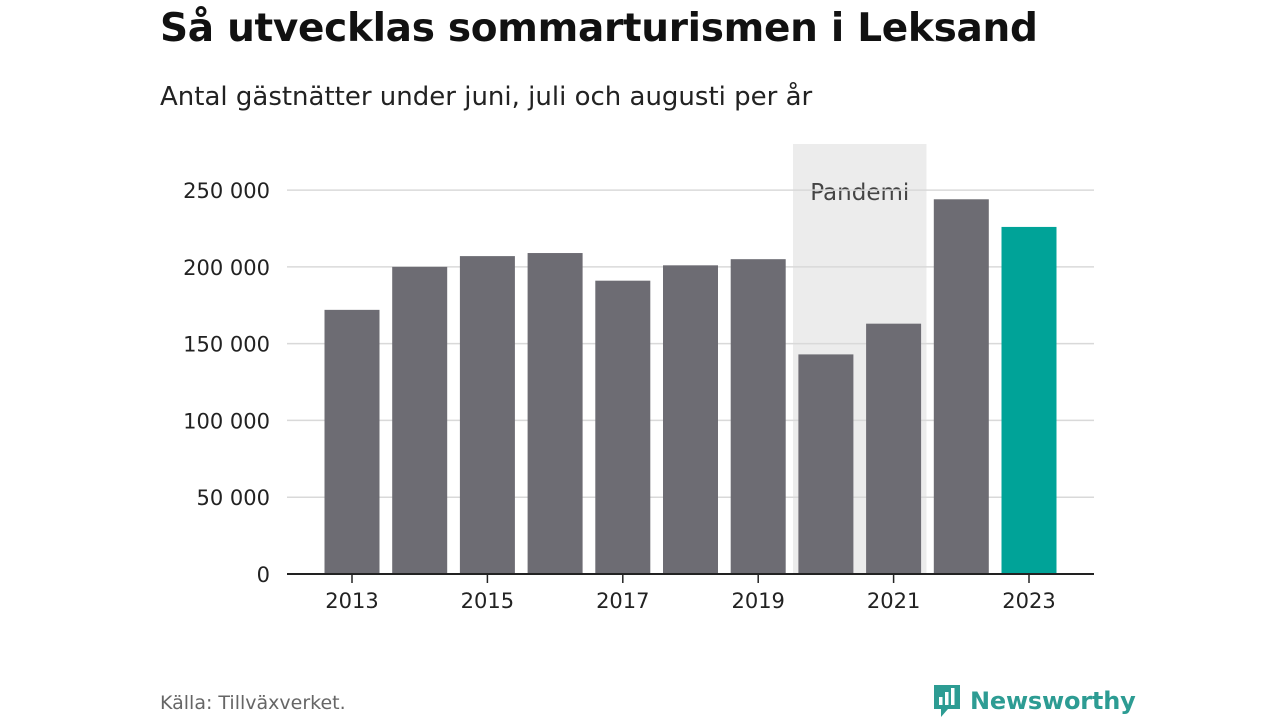  What do you see at coordinates (226, 191) in the screenshot?
I see `y-tick-label: 250 000` at bounding box center [226, 191].